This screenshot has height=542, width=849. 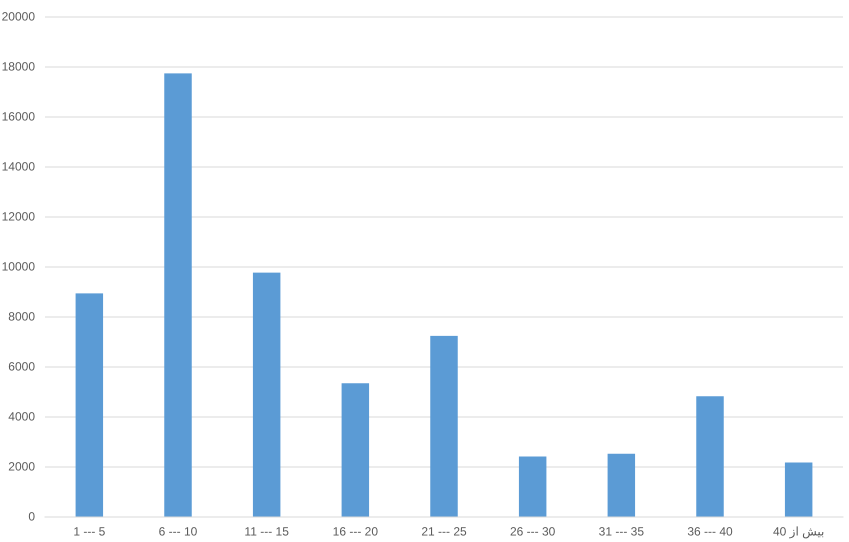 What do you see at coordinates (32, 516) in the screenshot?
I see `y-tick-label: 0` at bounding box center [32, 516].